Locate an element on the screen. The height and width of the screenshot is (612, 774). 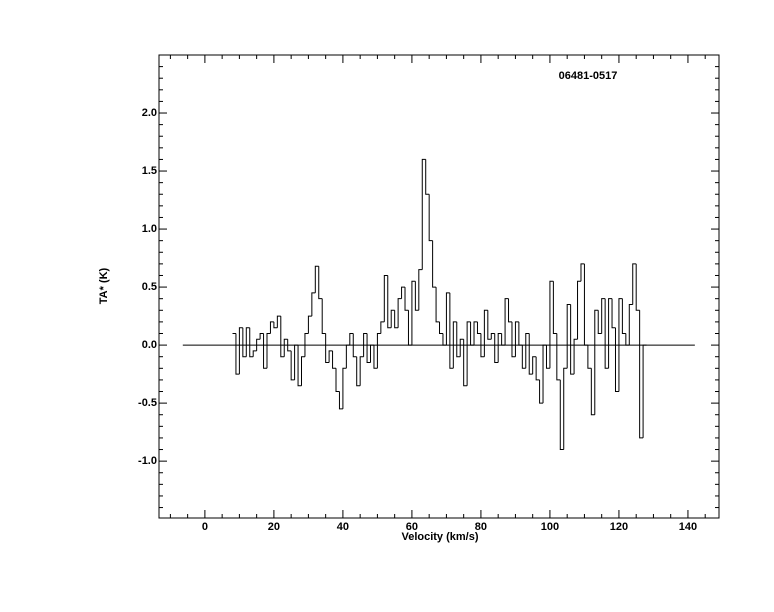
y-tick-label: 1.0 is located at coordinates (149, 229).